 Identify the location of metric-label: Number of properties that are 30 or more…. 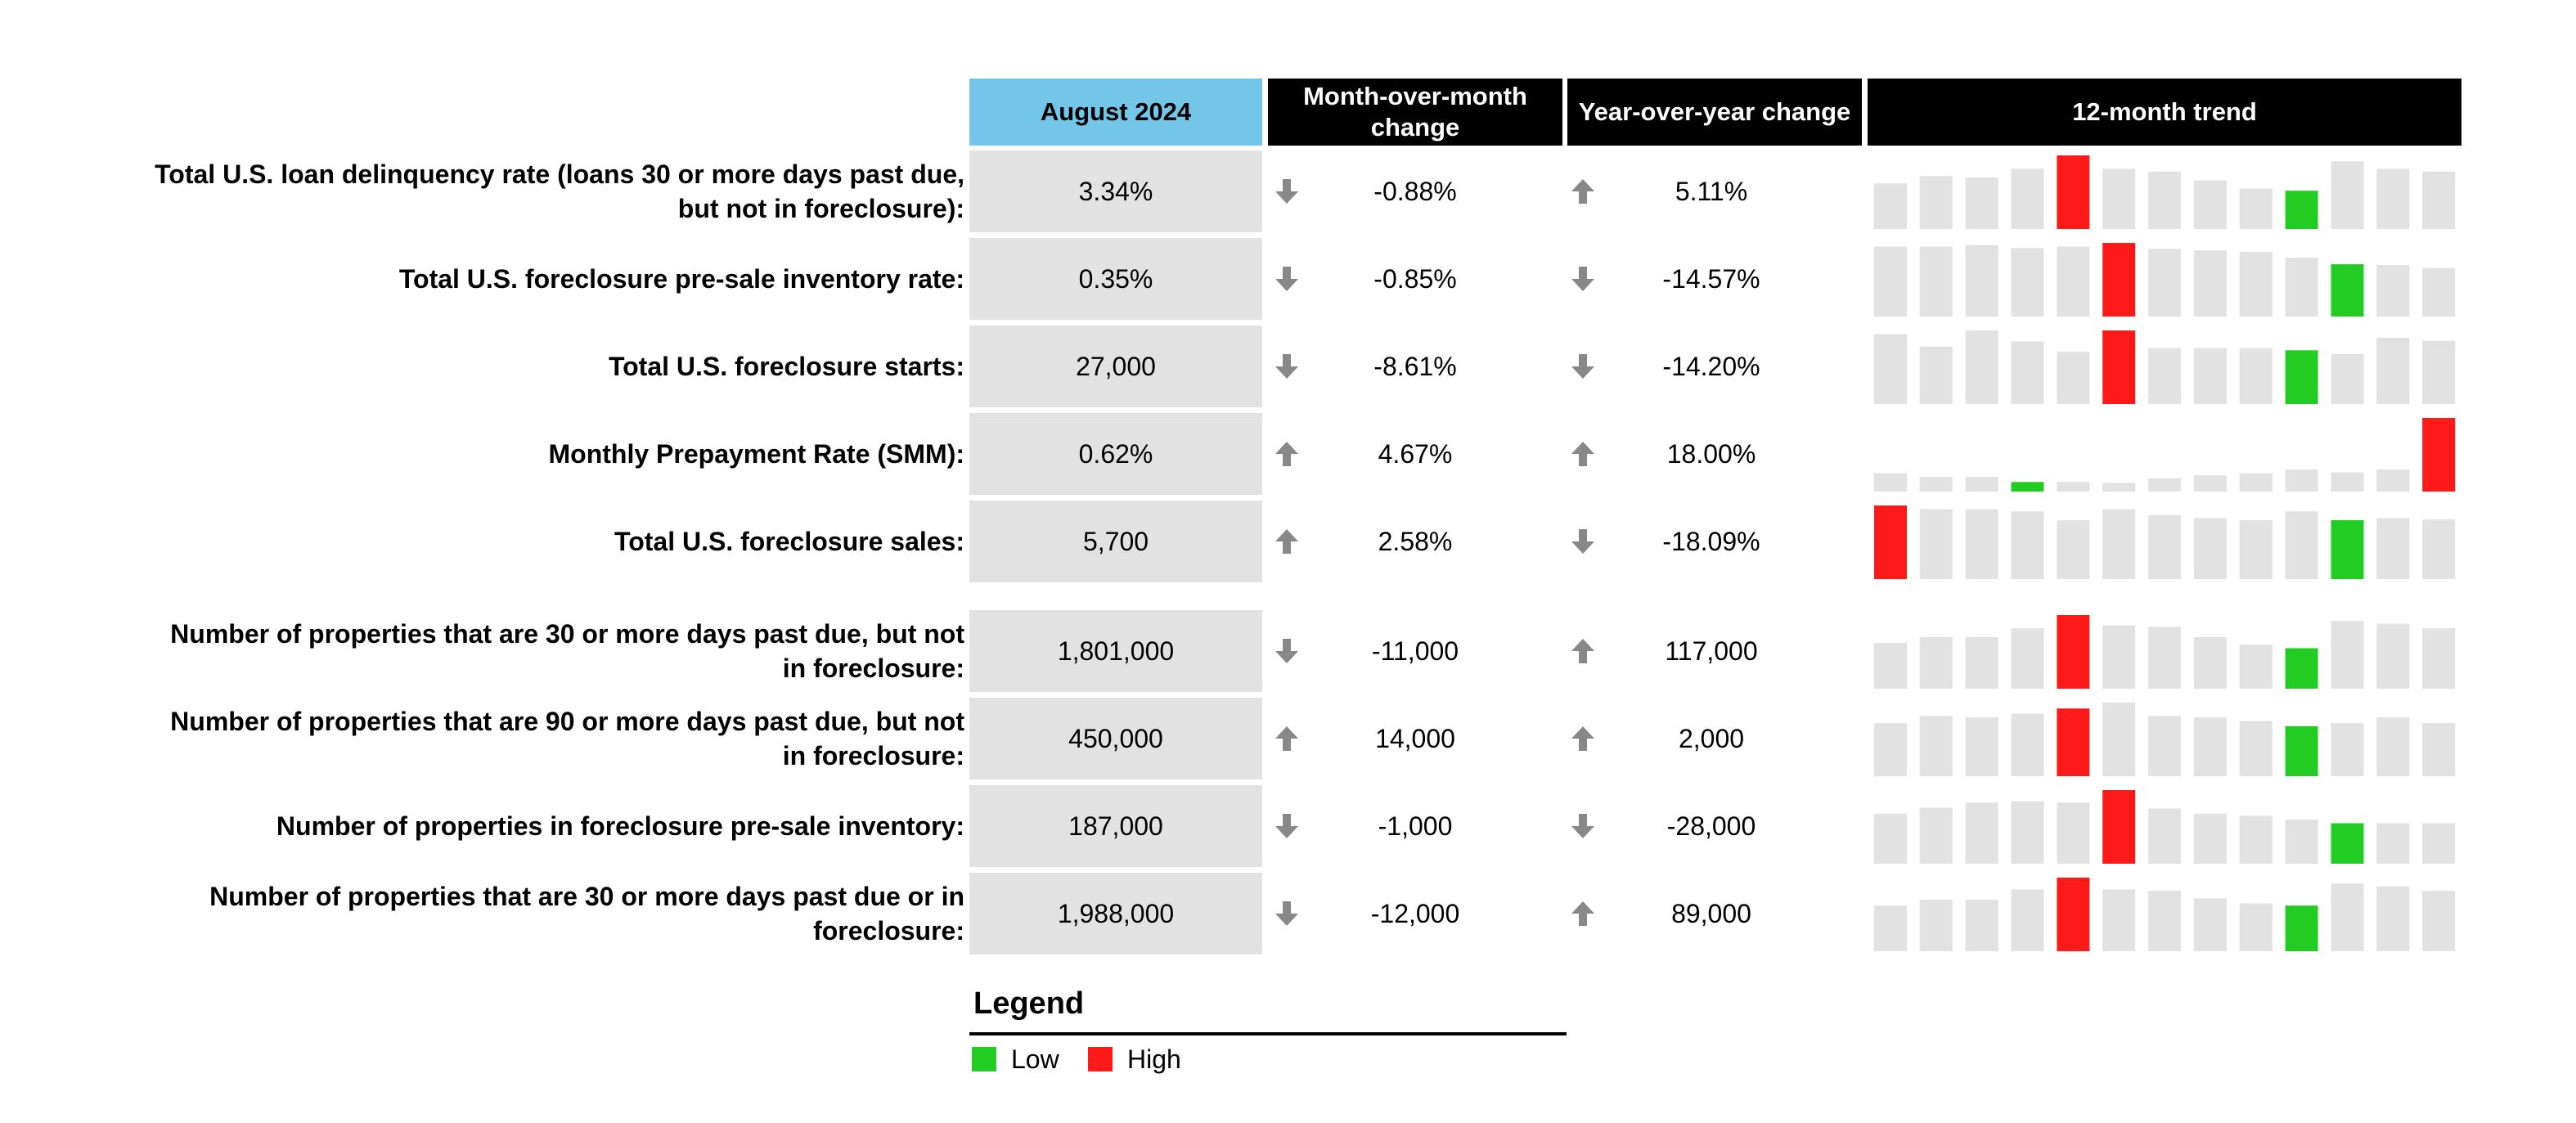
(586, 914).